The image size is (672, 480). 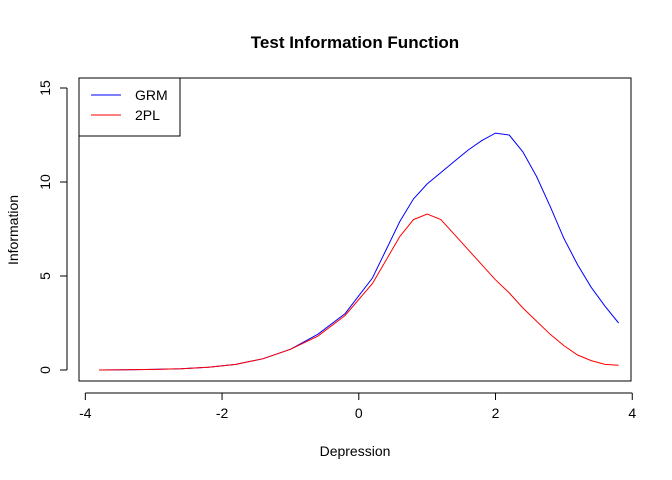 I want to click on x-axis: -4 -2 0 2 4, so click(x=357, y=406).